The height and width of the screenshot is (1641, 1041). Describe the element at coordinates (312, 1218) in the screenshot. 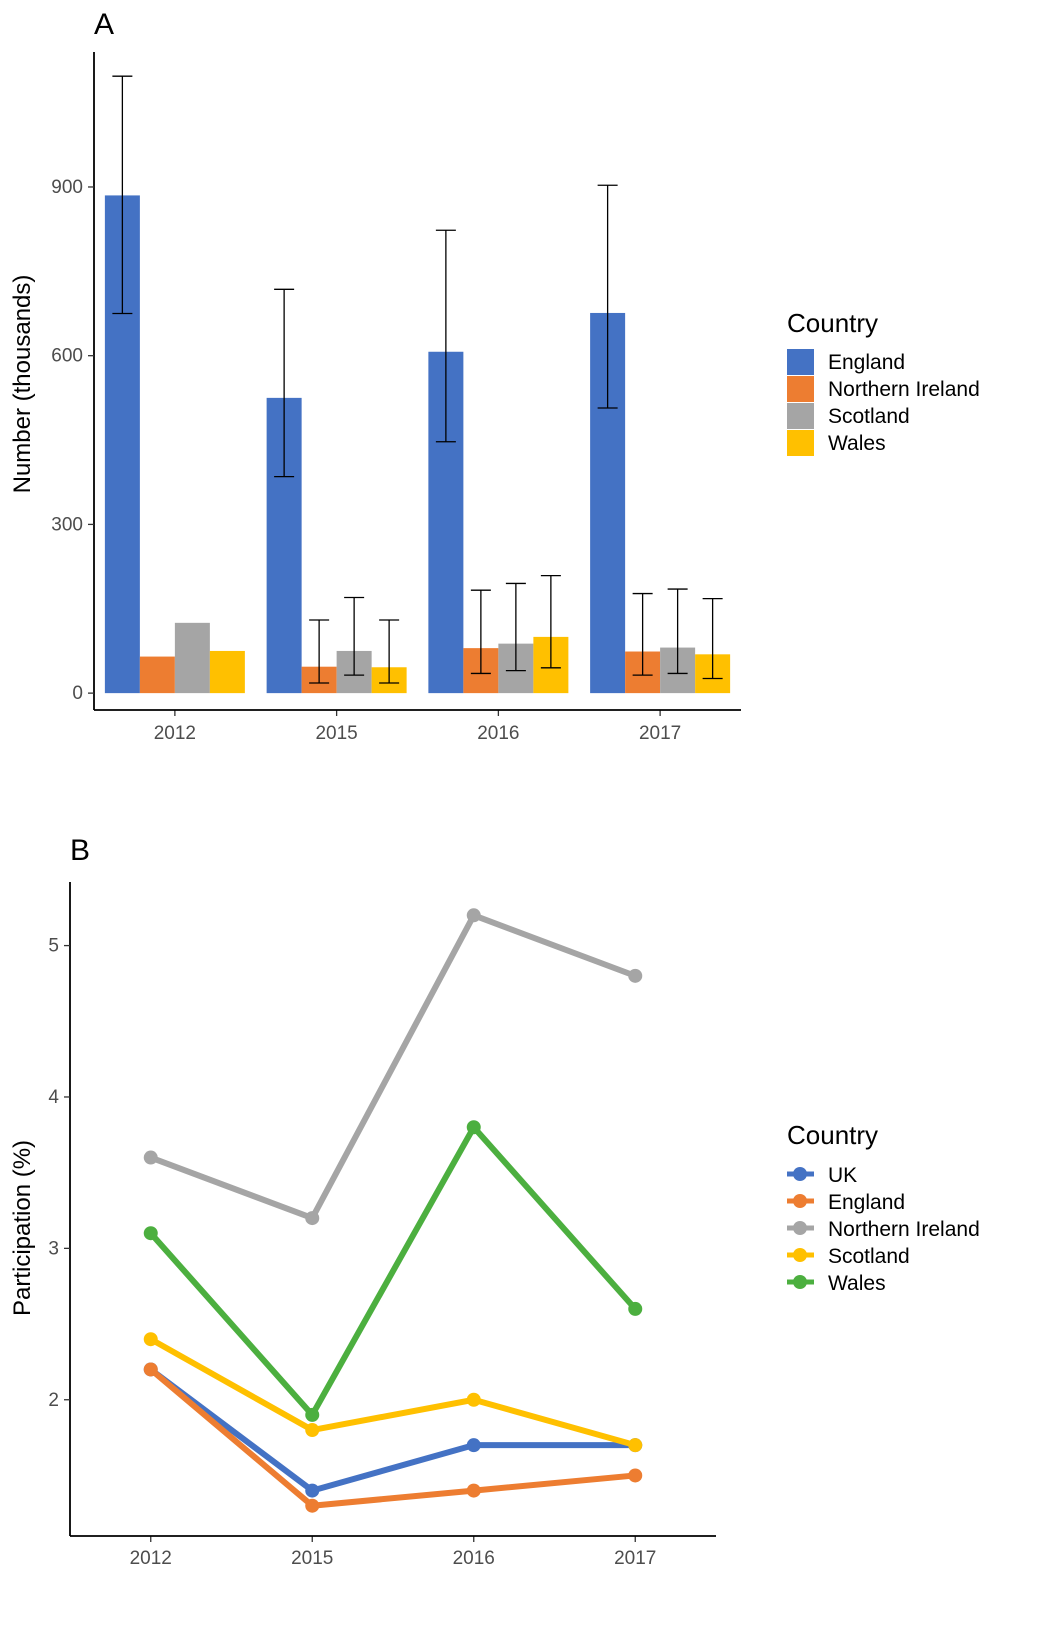

I see `point-northern-ireland-2015` at that location.